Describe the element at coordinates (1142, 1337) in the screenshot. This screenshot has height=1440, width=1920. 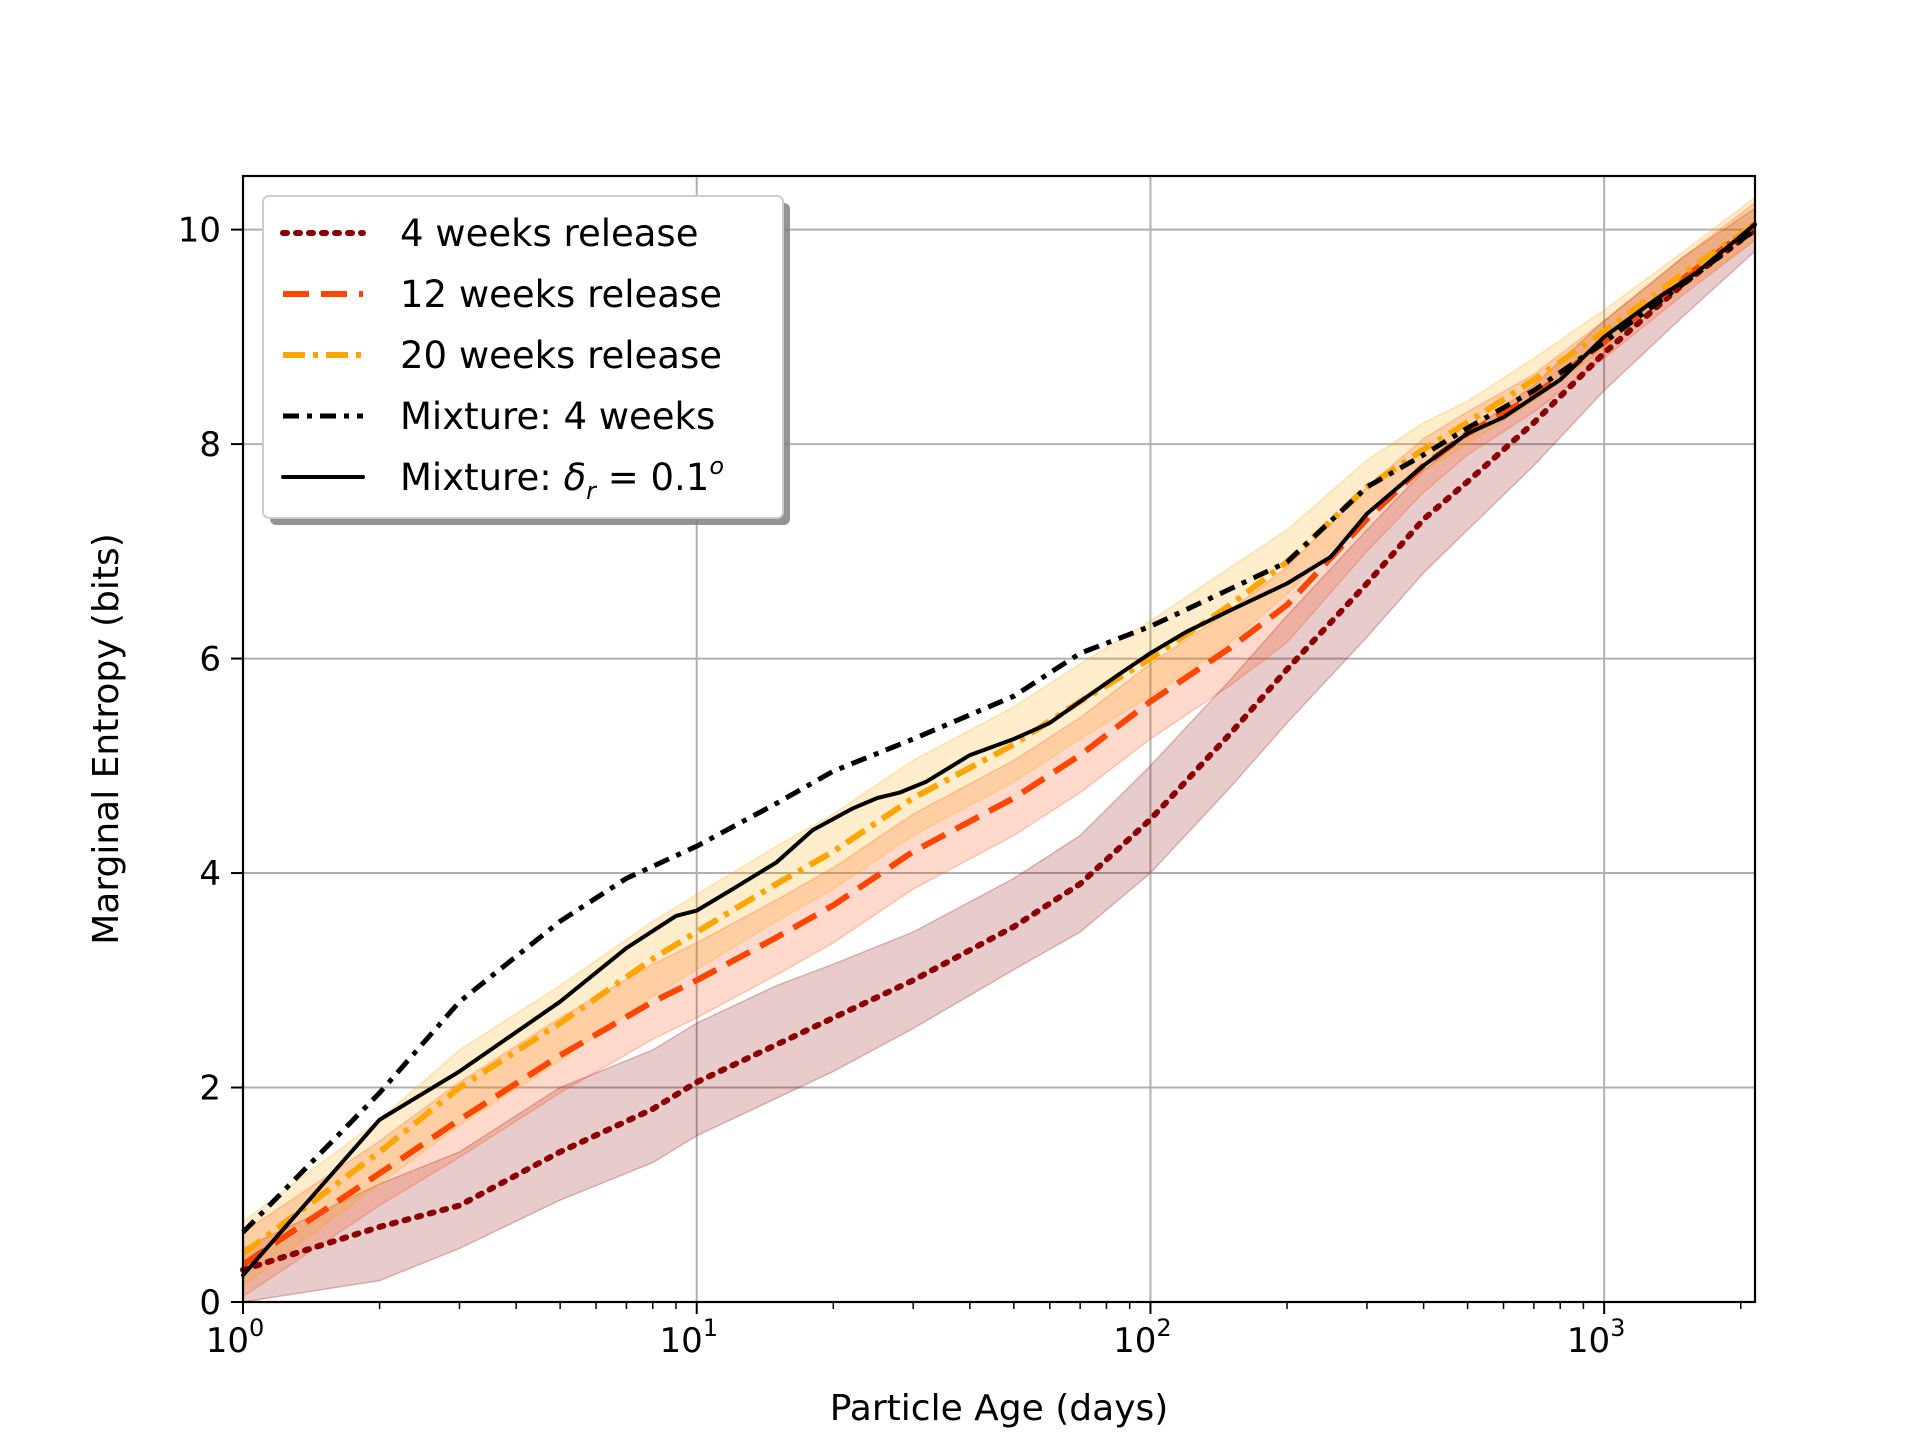
I see `x-tick-label: 10²` at that location.